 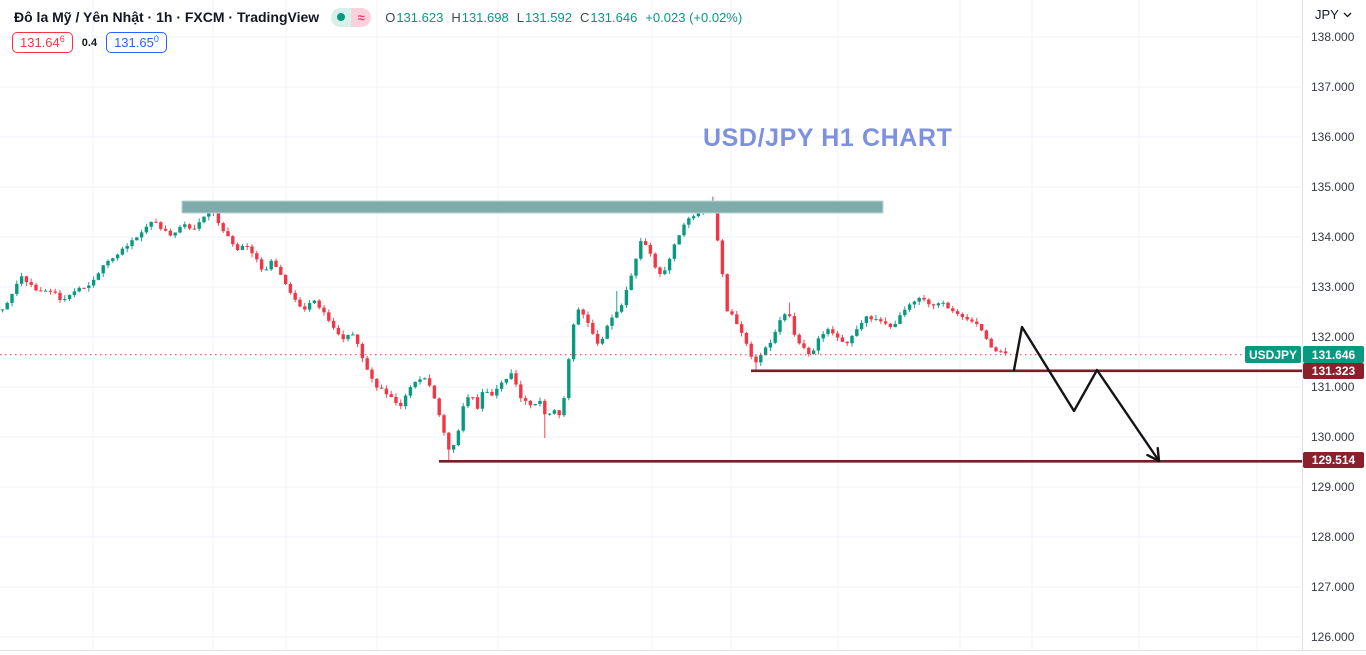 I want to click on resistance-zone-drawing, so click(x=532, y=207).